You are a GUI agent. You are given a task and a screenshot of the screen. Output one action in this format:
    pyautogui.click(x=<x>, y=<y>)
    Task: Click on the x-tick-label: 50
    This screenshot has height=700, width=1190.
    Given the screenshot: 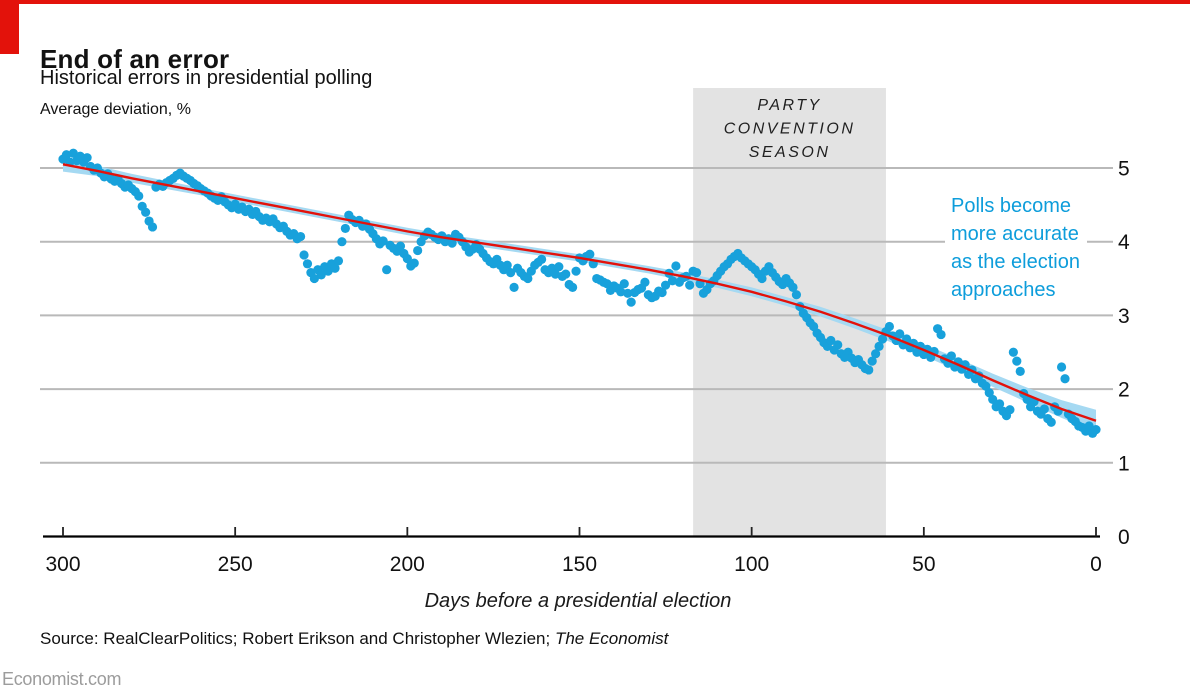 What is the action you would take?
    pyautogui.click(x=923, y=564)
    